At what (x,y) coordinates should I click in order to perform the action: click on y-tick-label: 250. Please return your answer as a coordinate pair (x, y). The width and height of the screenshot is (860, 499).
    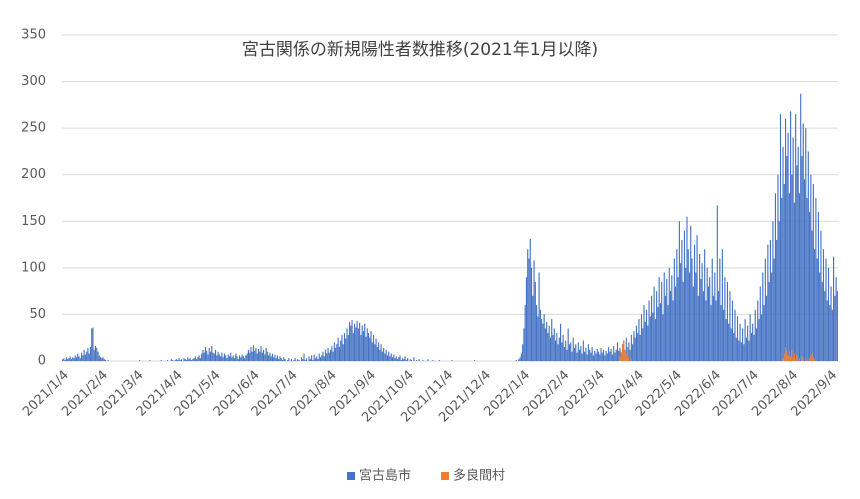
    Looking at the image, I should click on (33, 128).